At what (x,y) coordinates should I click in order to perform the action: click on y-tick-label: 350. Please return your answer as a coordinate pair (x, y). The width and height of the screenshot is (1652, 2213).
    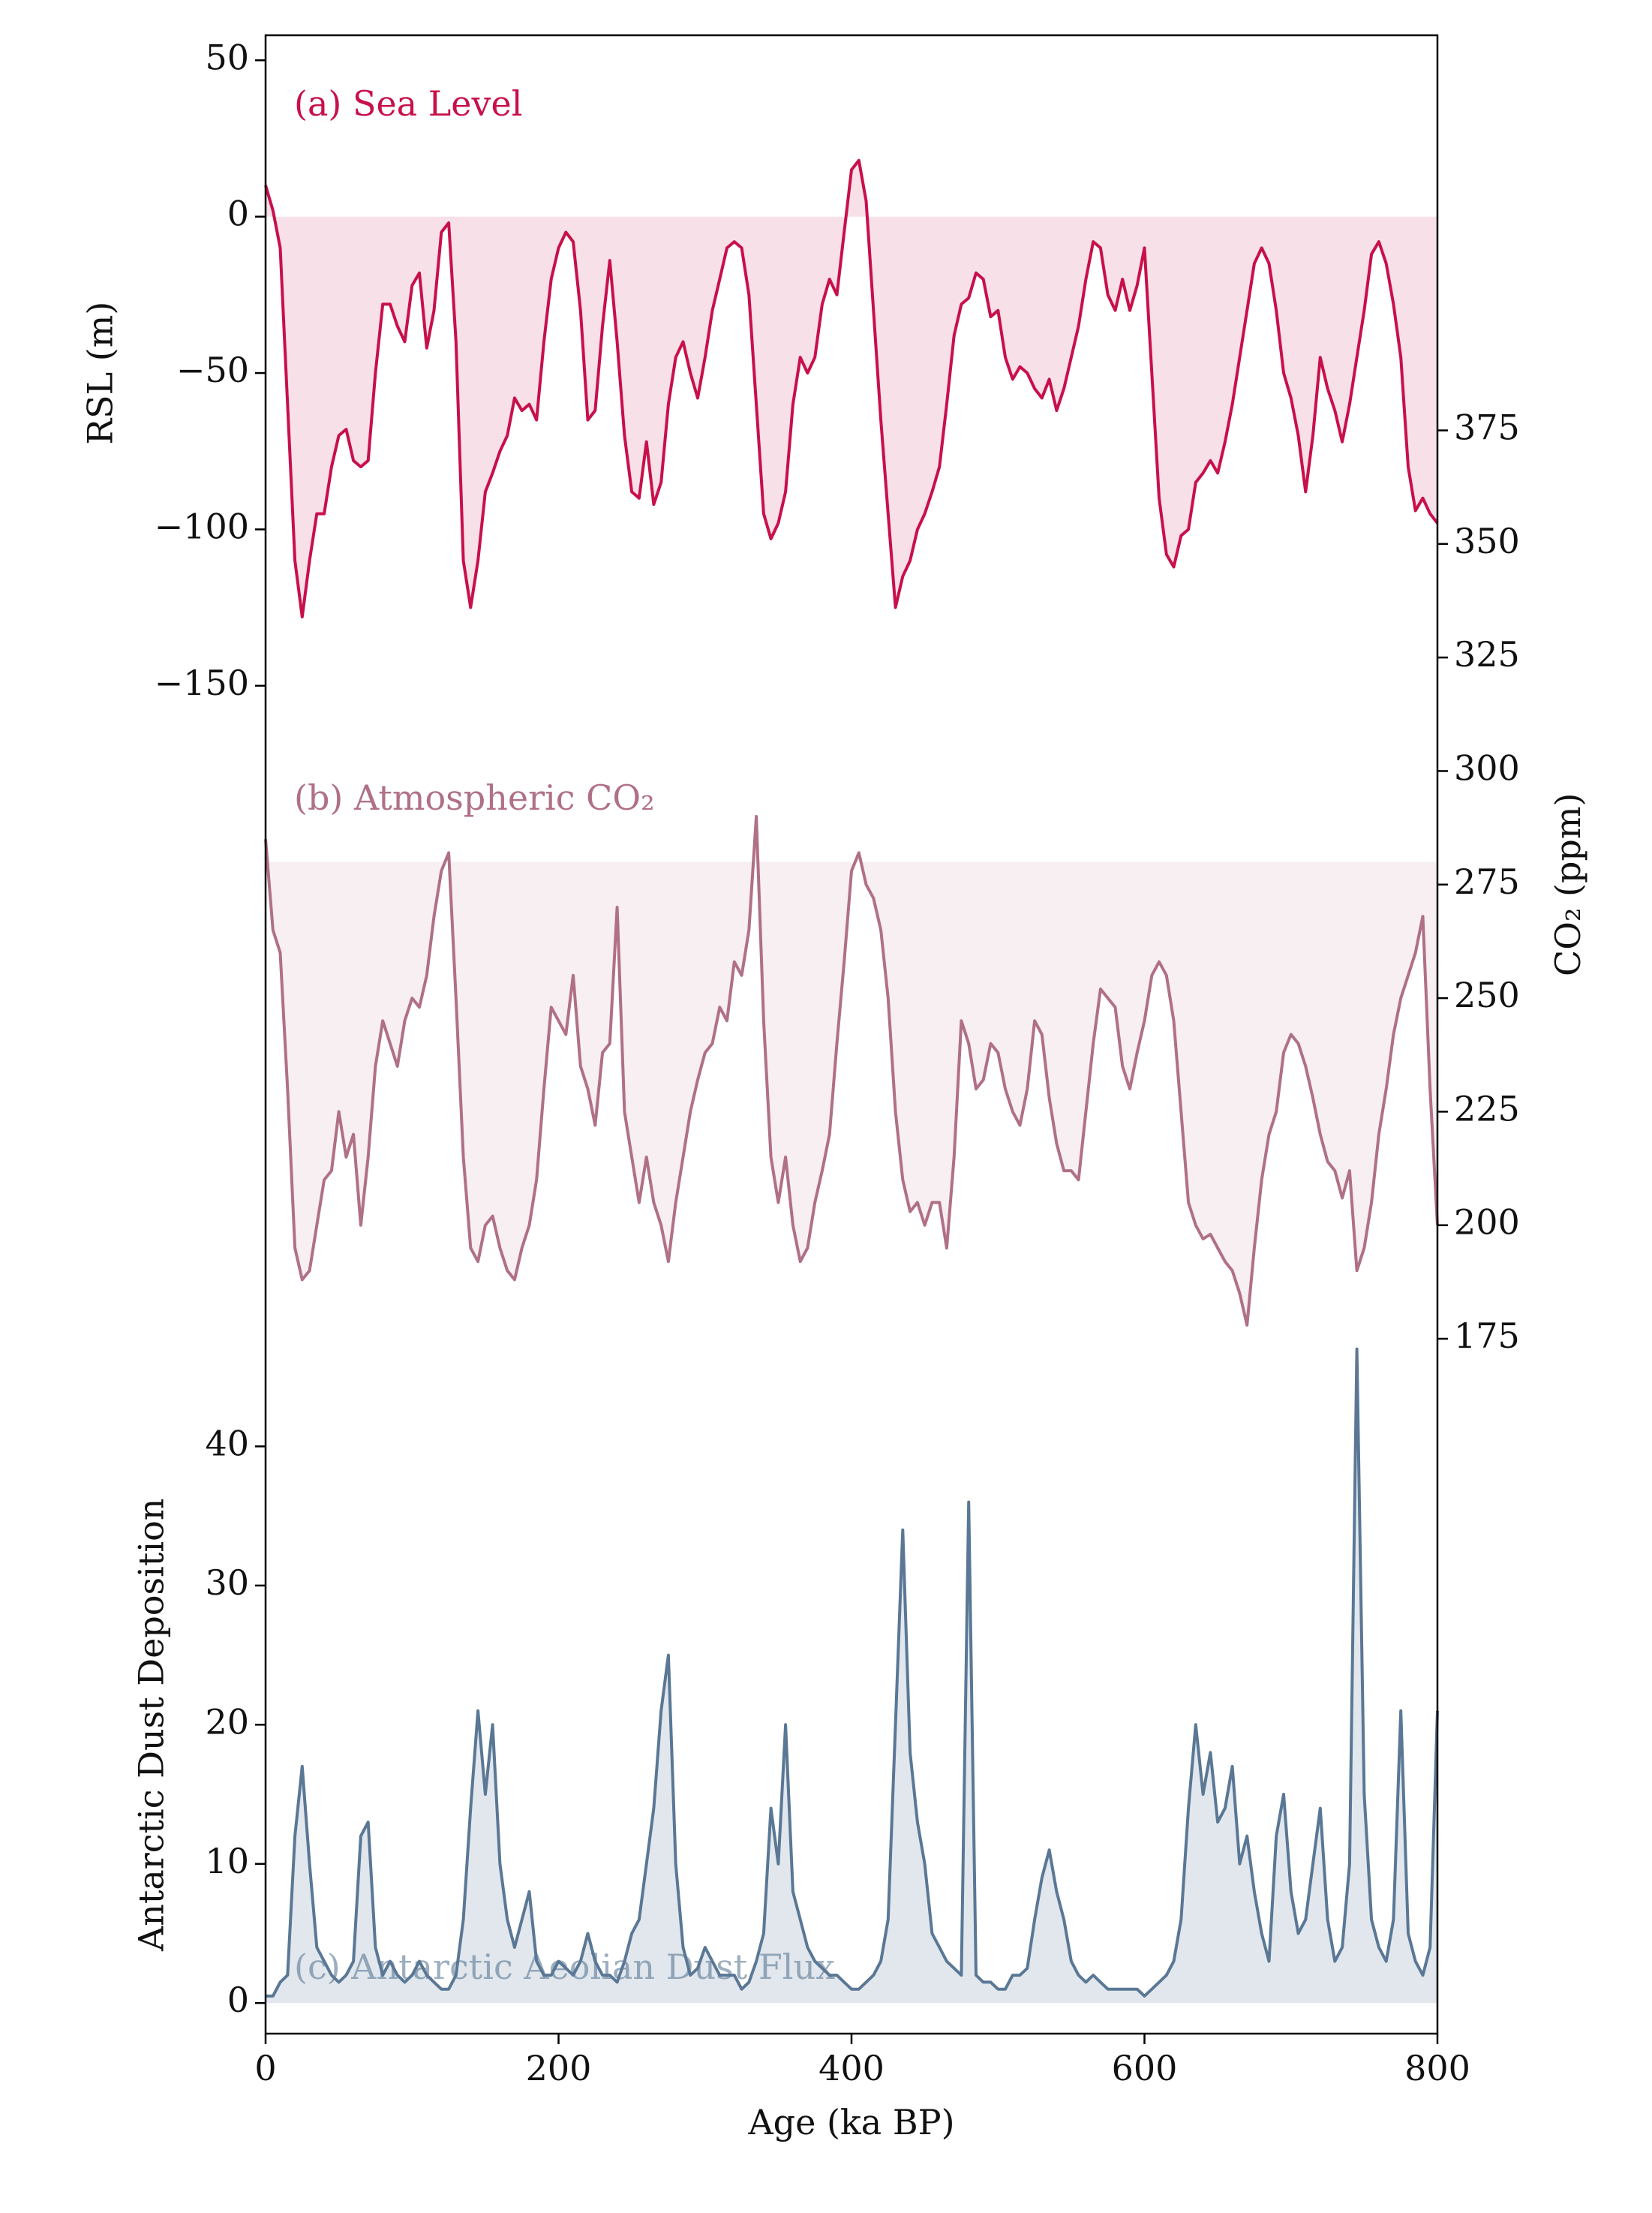
    Looking at the image, I should click on (1487, 541).